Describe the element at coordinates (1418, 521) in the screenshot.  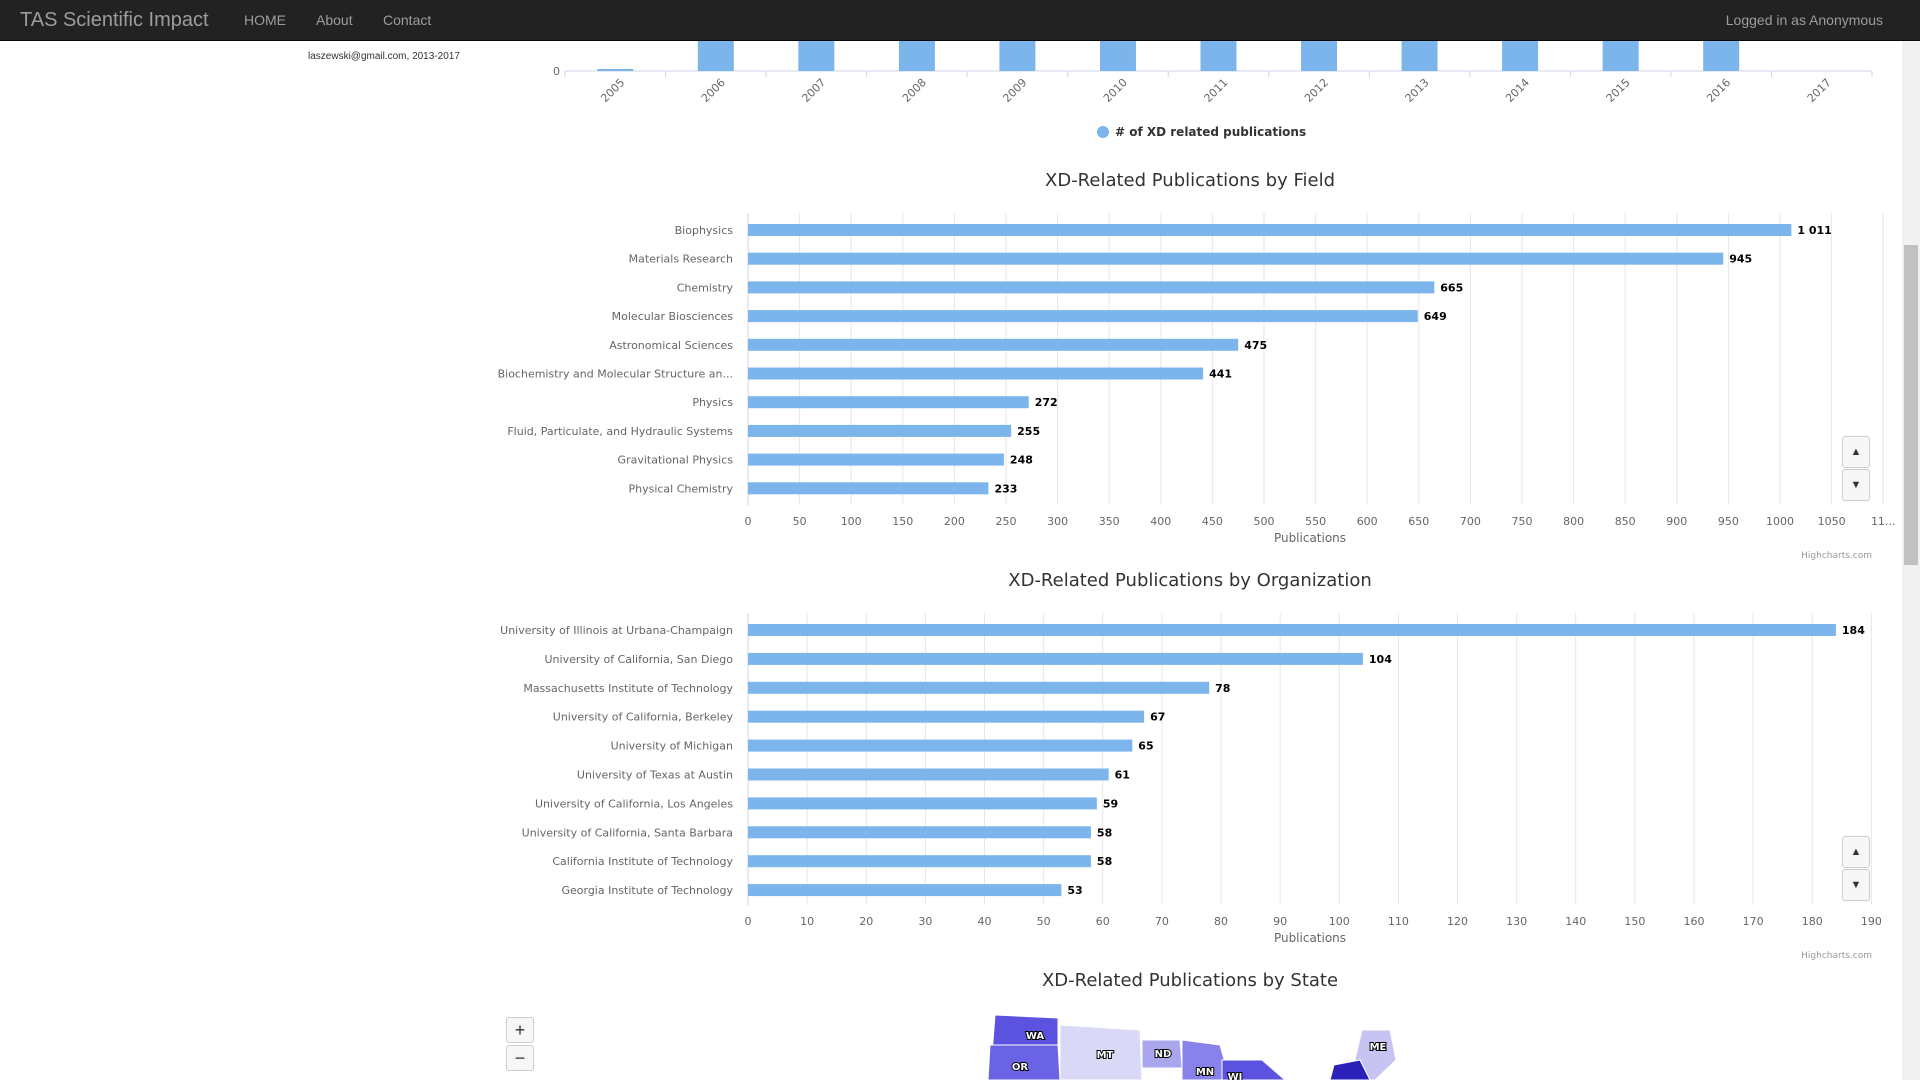
I see `chart-1-x-tick-label: 650` at that location.